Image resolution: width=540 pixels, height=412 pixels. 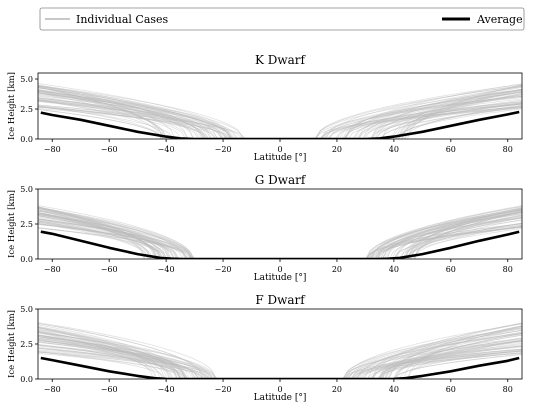 I want to click on panel-title: G Dwarf, so click(x=281, y=180).